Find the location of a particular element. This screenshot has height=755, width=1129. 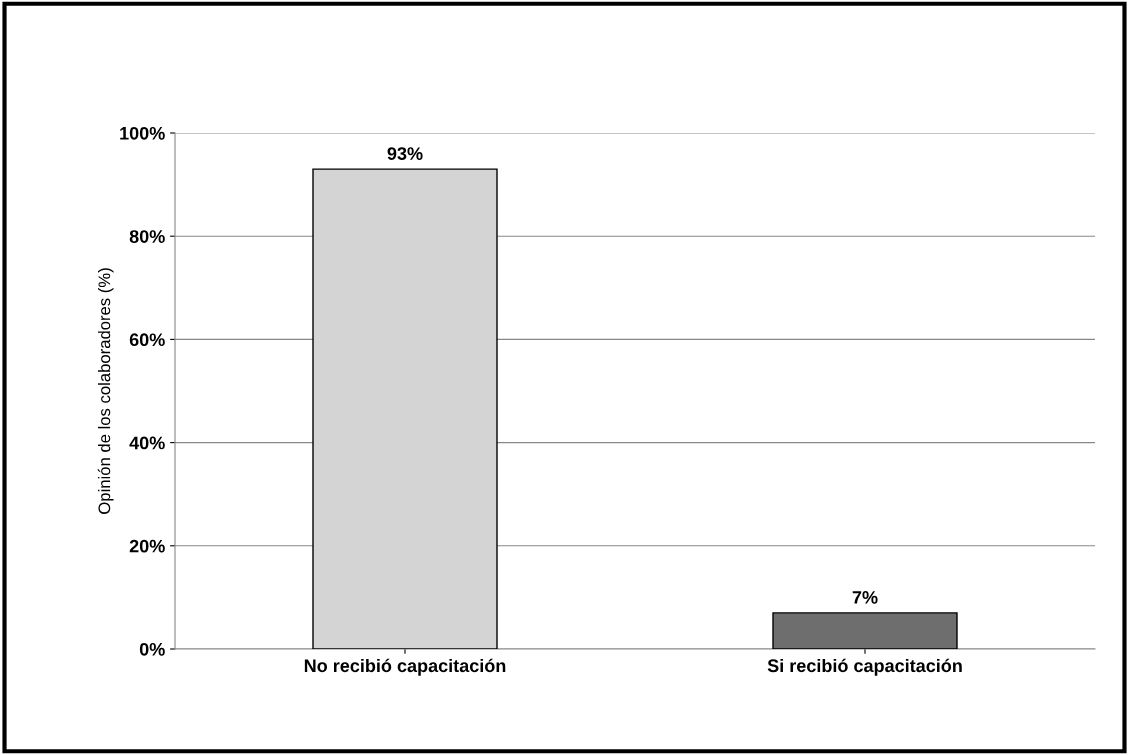

x-tick-label: Si recibió capacitación is located at coordinates (864, 667).